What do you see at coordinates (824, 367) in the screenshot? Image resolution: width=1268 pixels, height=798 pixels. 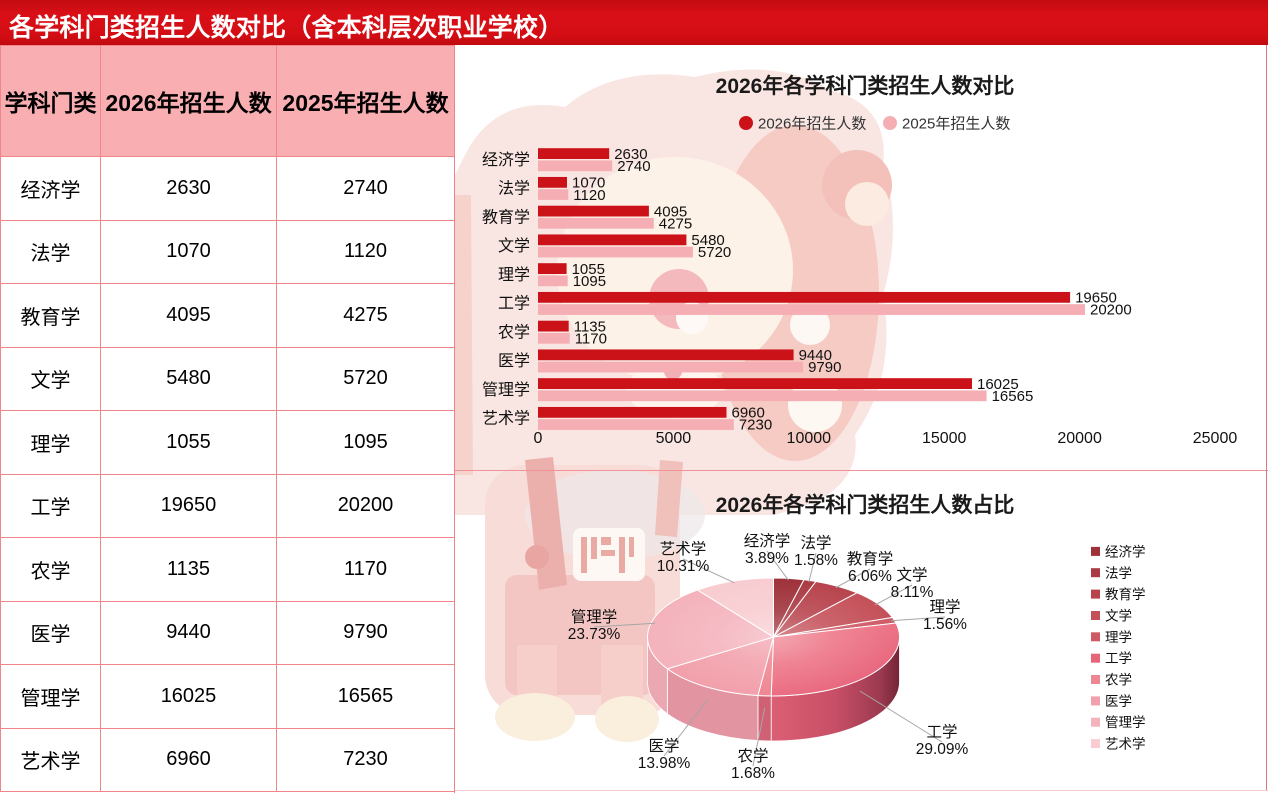 I see `svg-text: 9790` at bounding box center [824, 367].